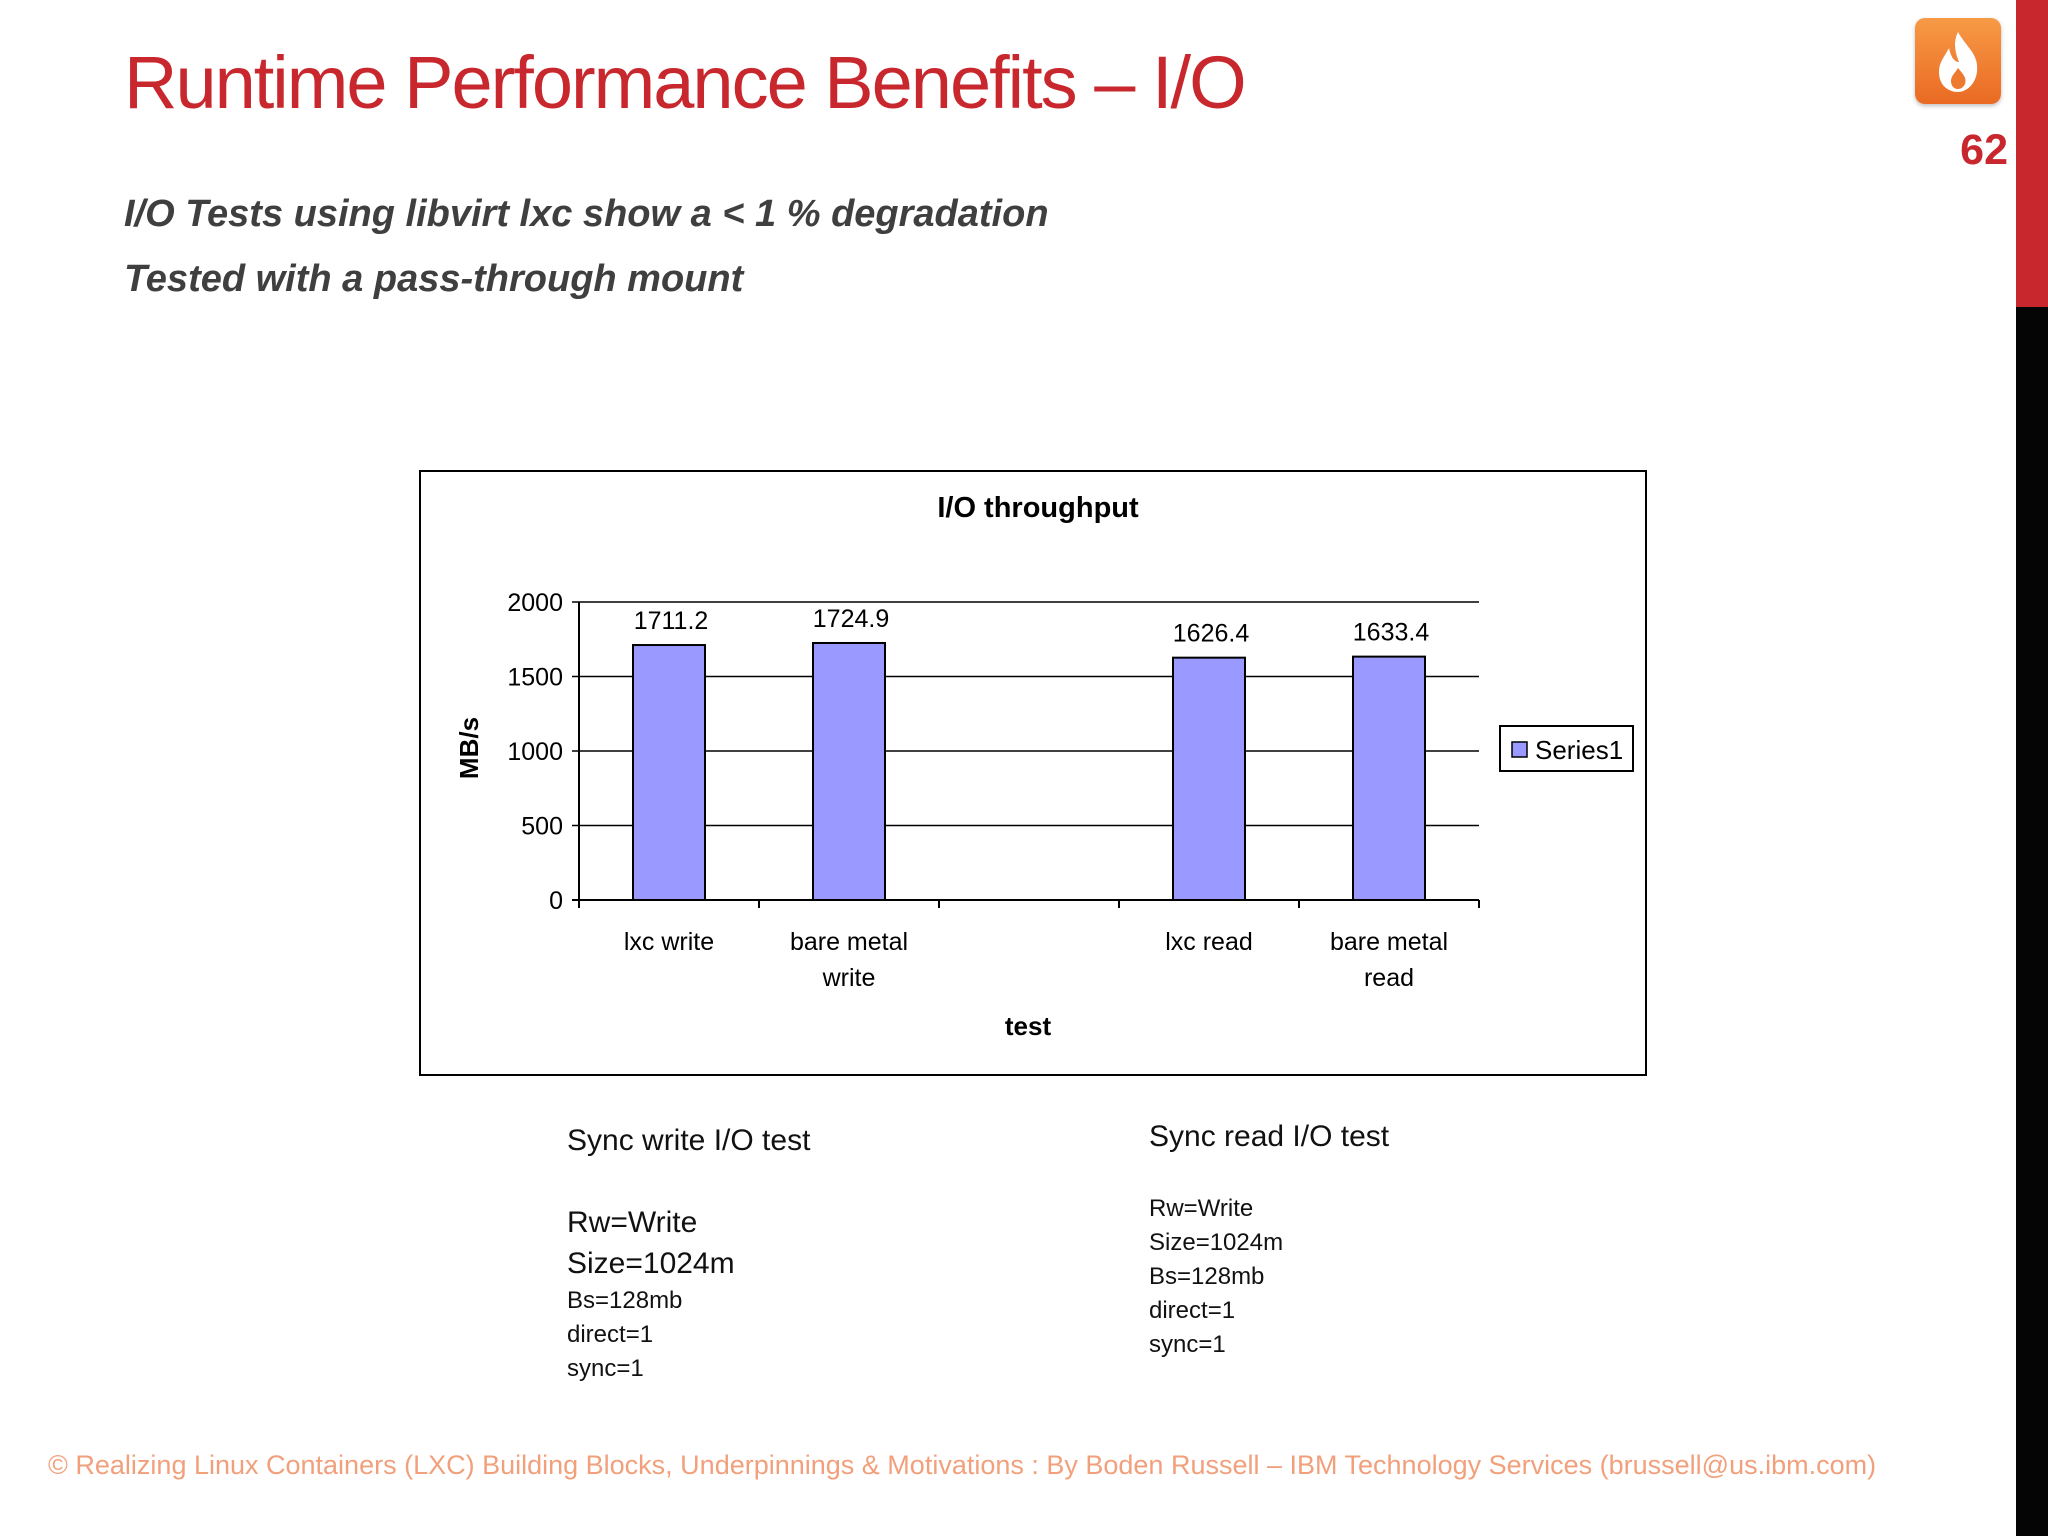  What do you see at coordinates (849, 978) in the screenshot?
I see `x-tick-label-1-1: write` at bounding box center [849, 978].